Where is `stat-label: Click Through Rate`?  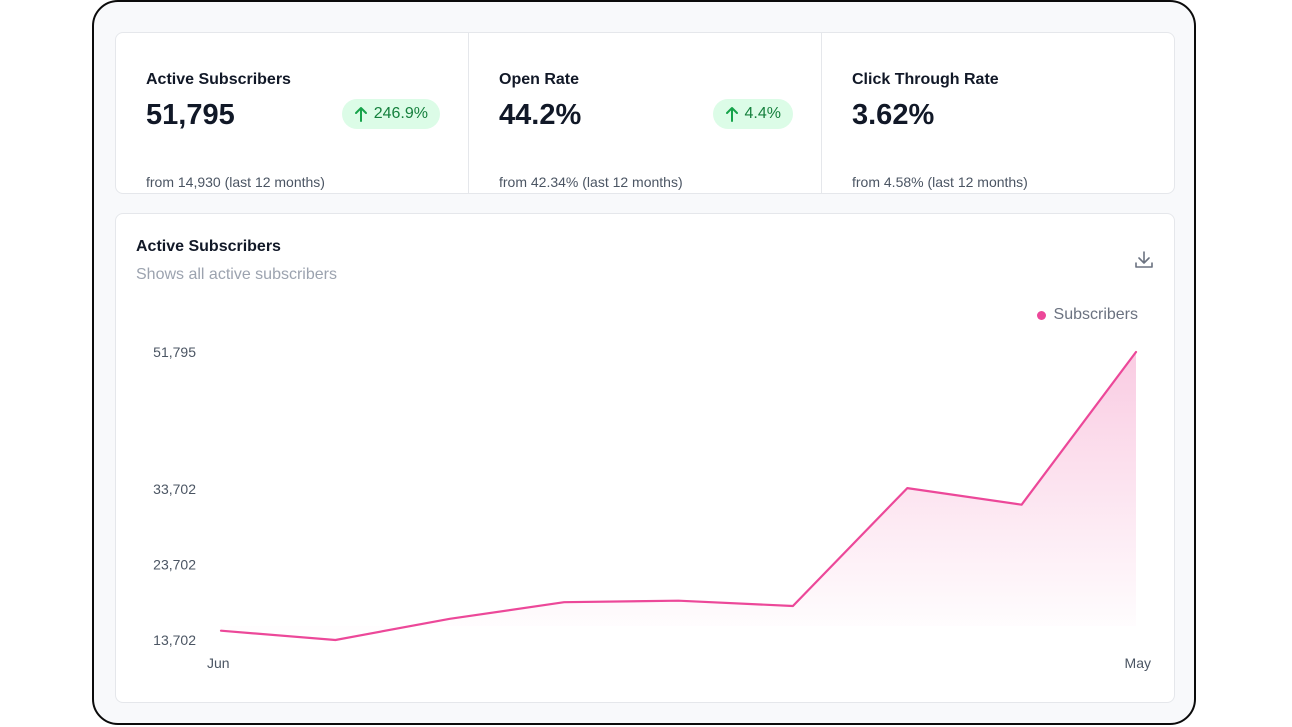
stat-label: Click Through Rate is located at coordinates (925, 79).